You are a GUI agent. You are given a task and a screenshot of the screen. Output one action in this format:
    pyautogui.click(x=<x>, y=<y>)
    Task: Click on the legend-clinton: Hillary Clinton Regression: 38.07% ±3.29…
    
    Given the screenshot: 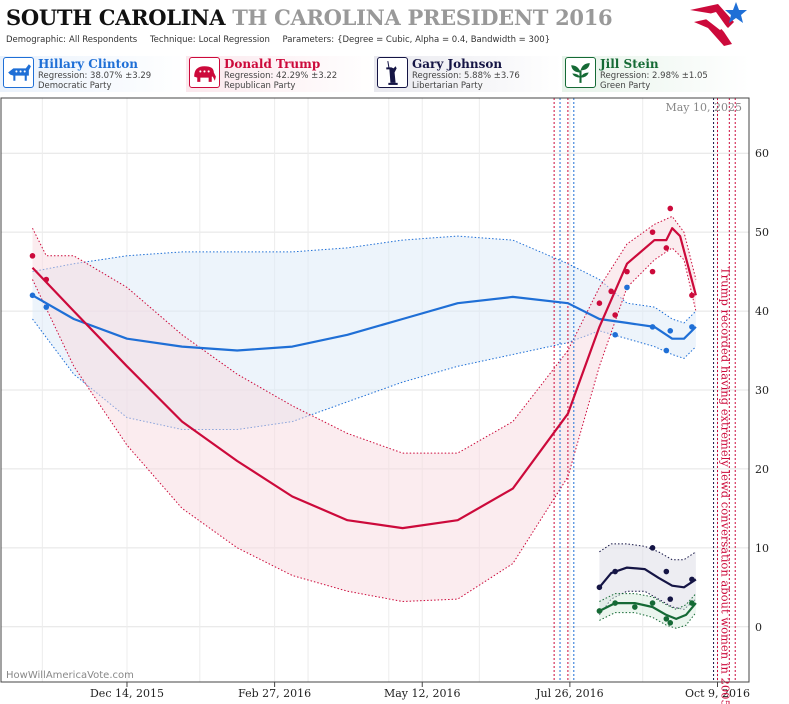 What is the action you would take?
    pyautogui.click(x=93, y=74)
    